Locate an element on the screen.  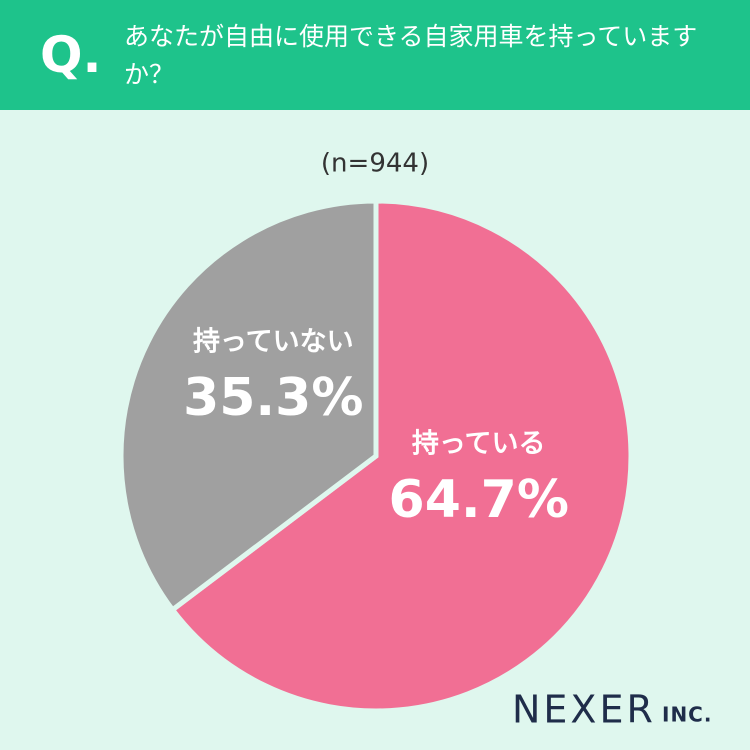
header: Q. あなたが自由に使用できる自家用車を持っていますか？ is located at coordinates (375, 55).